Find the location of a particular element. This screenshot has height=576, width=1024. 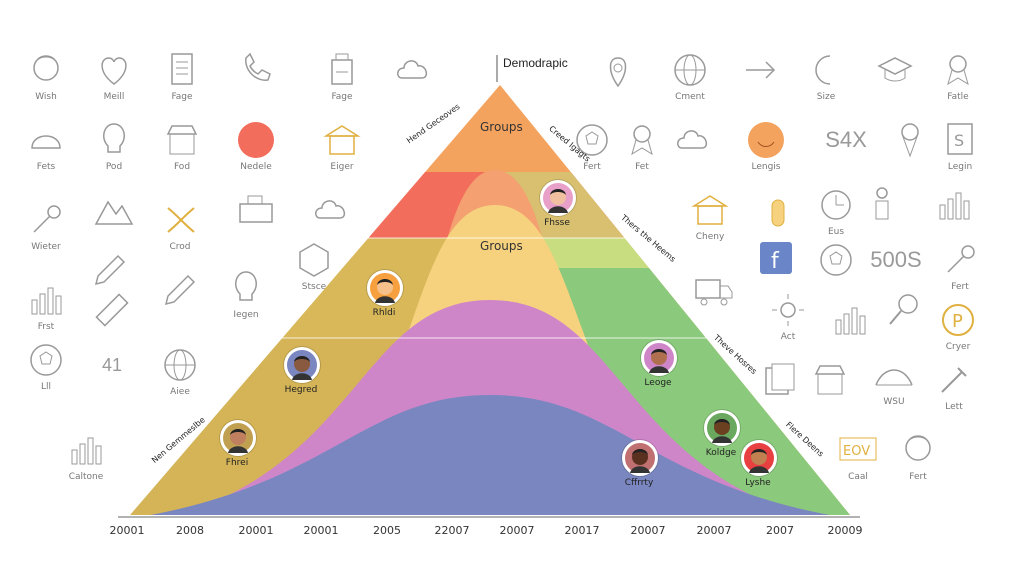

face-icon is located at coordinates (46, 70).